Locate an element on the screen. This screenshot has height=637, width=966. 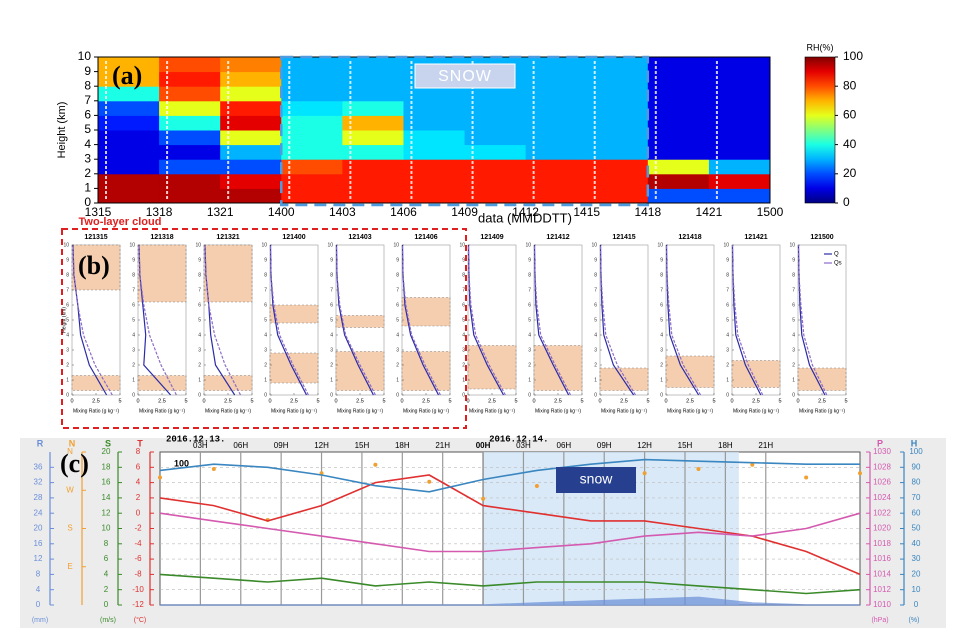
axis-tick-label: 30 is located at coordinates (916, 558).